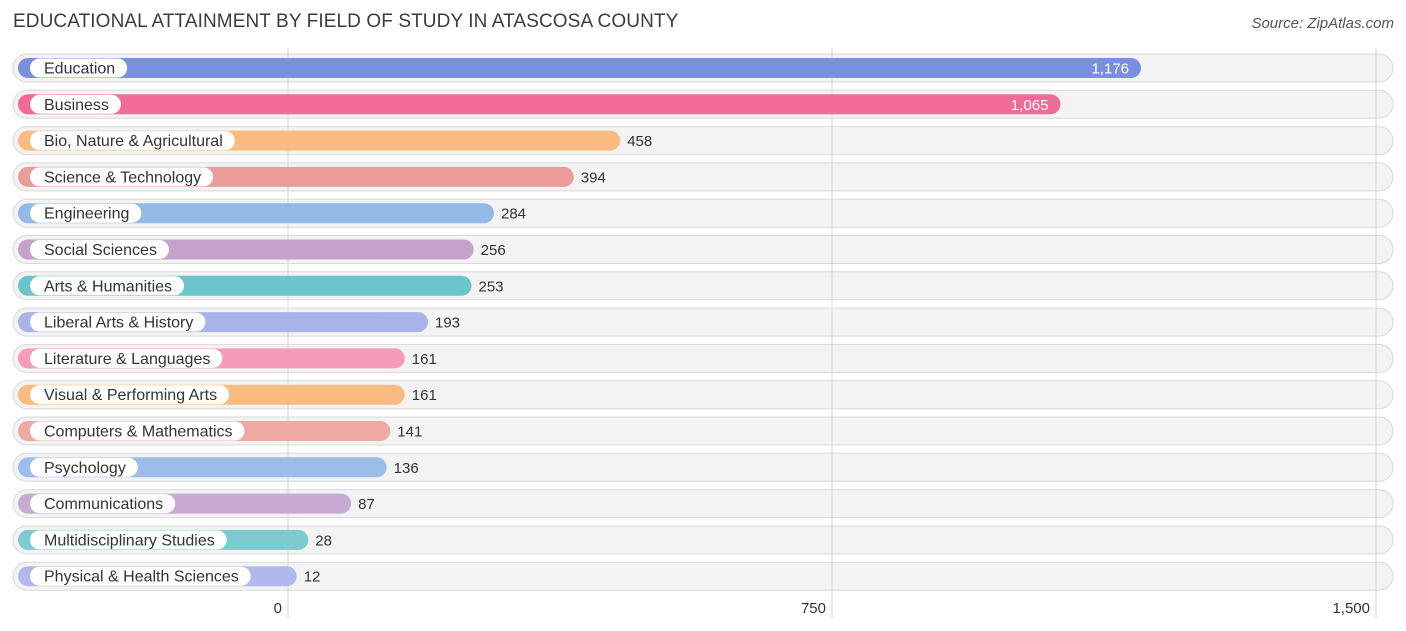 This screenshot has height=631, width=1406. What do you see at coordinates (406, 468) in the screenshot?
I see `value-label: 136` at bounding box center [406, 468].